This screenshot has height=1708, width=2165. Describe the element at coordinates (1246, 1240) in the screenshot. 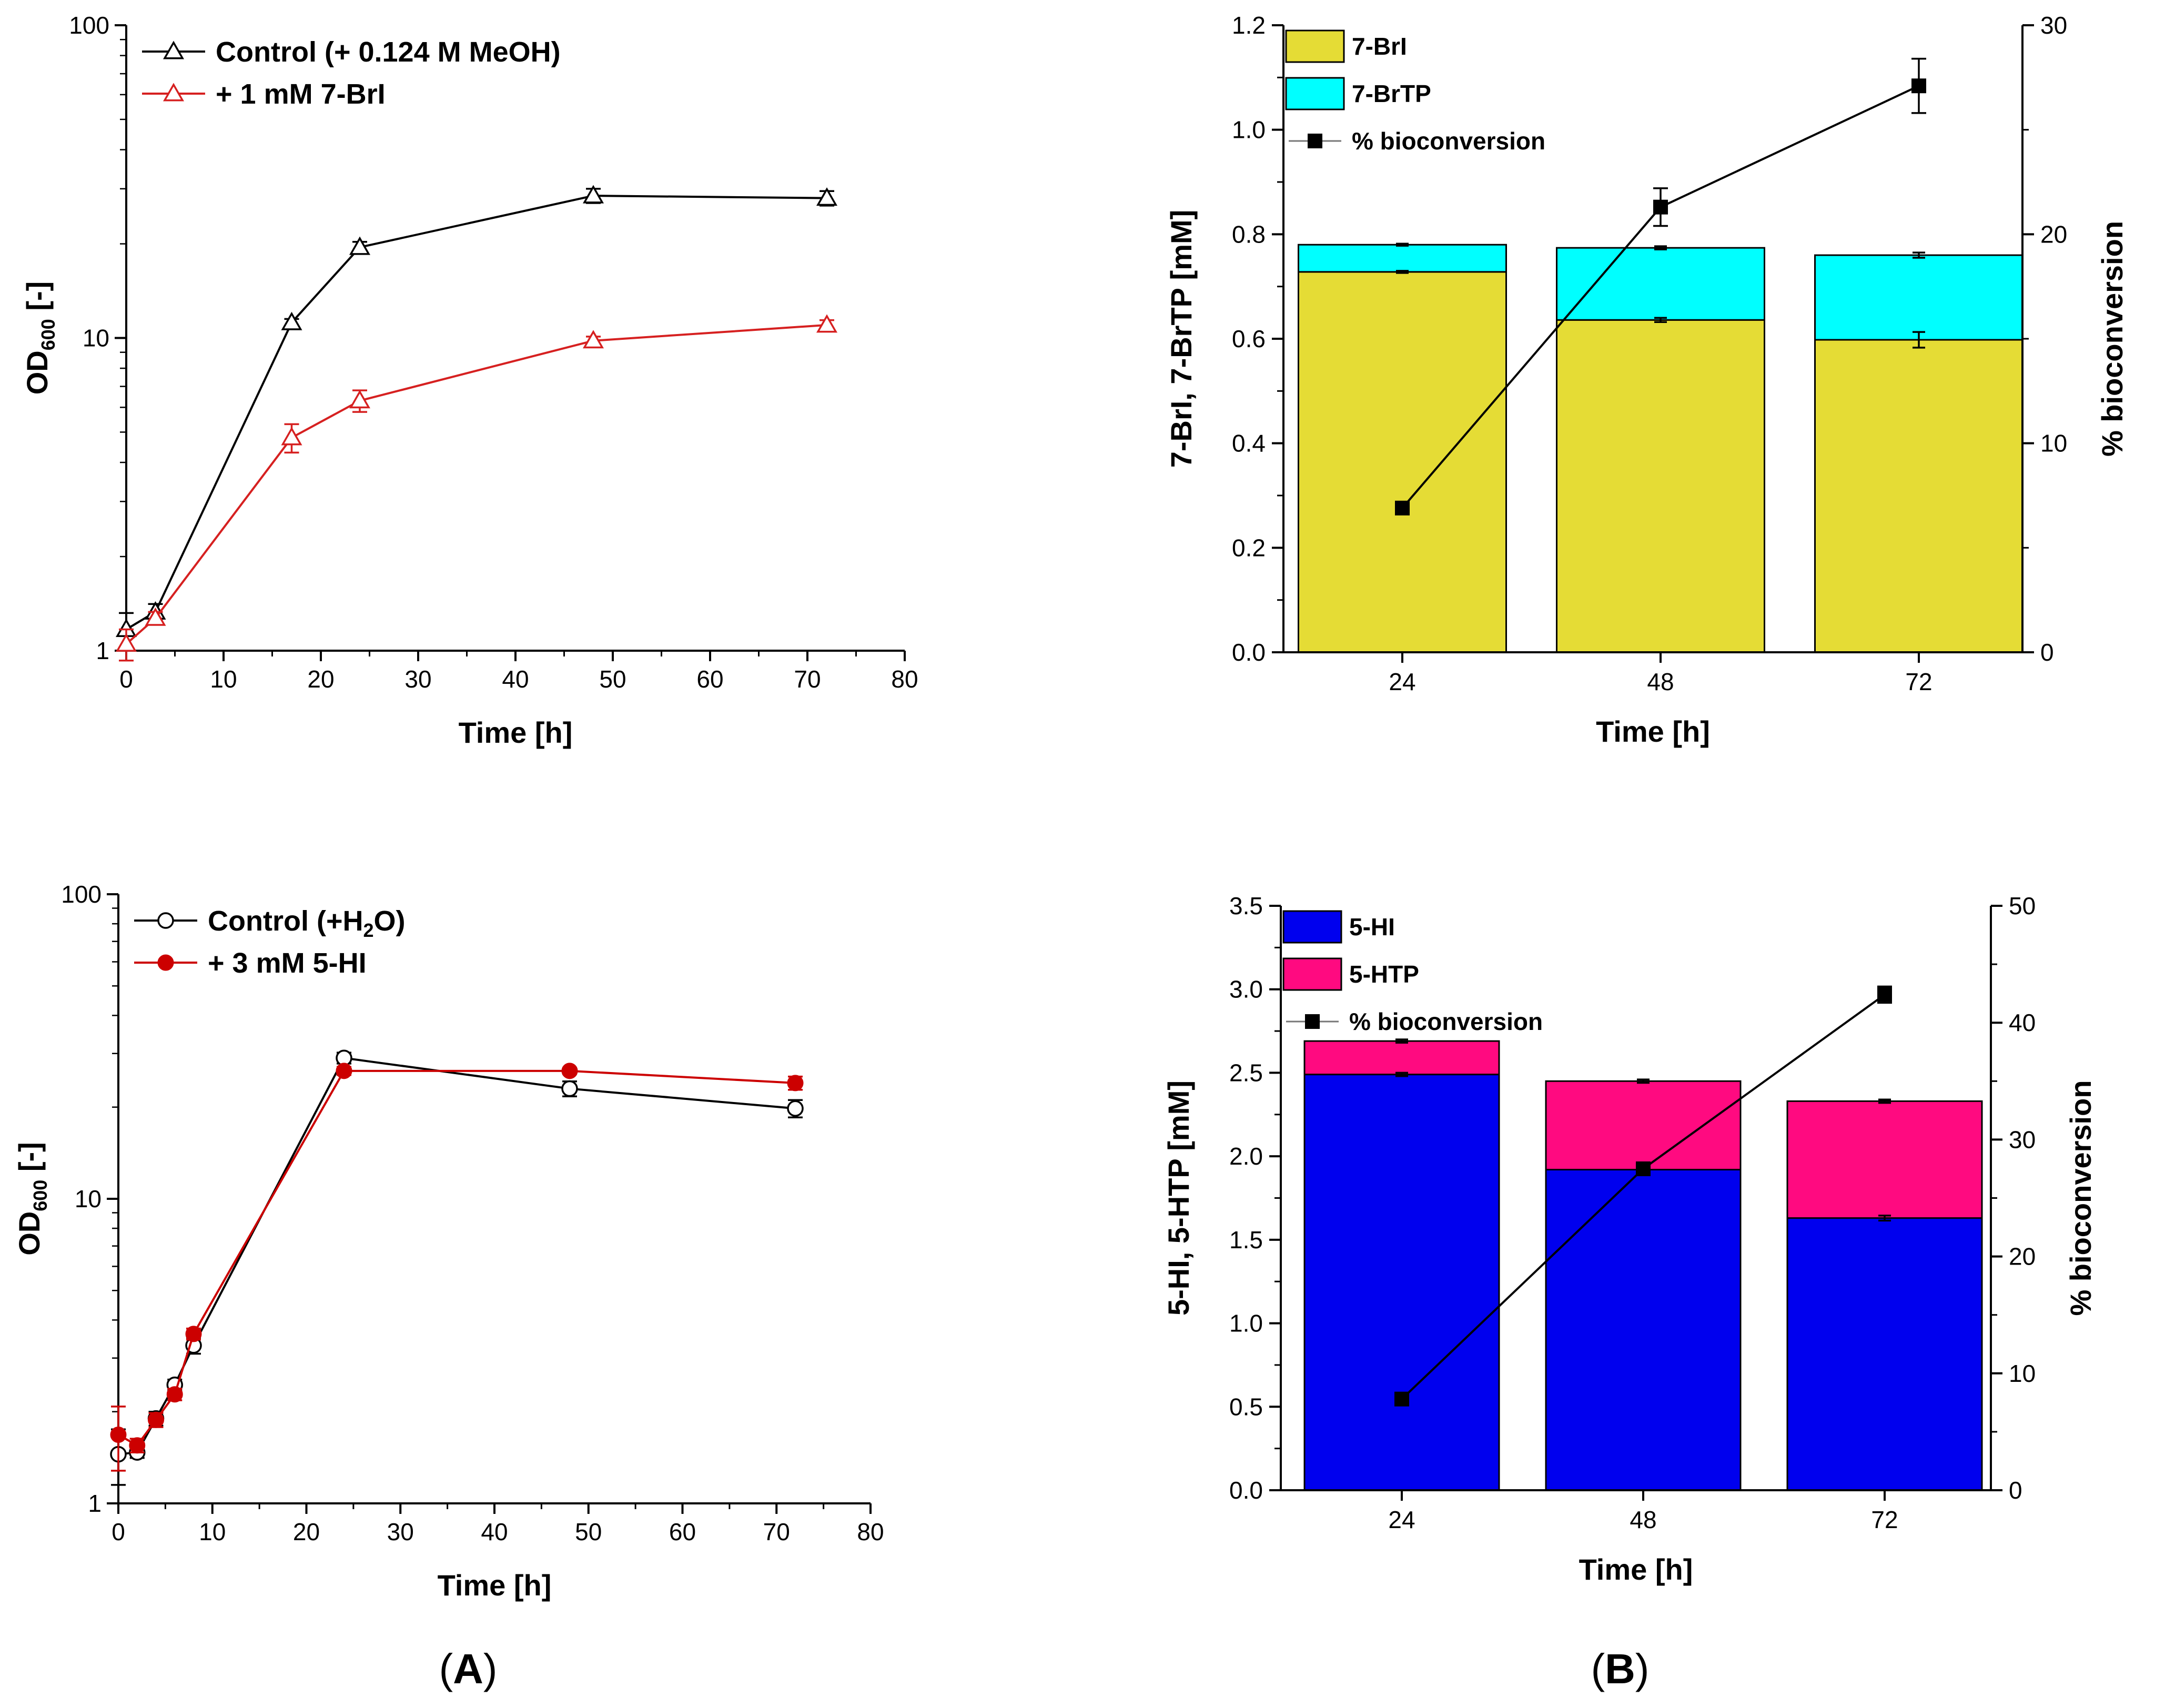

I see `y-tick-label: 1.5` at that location.